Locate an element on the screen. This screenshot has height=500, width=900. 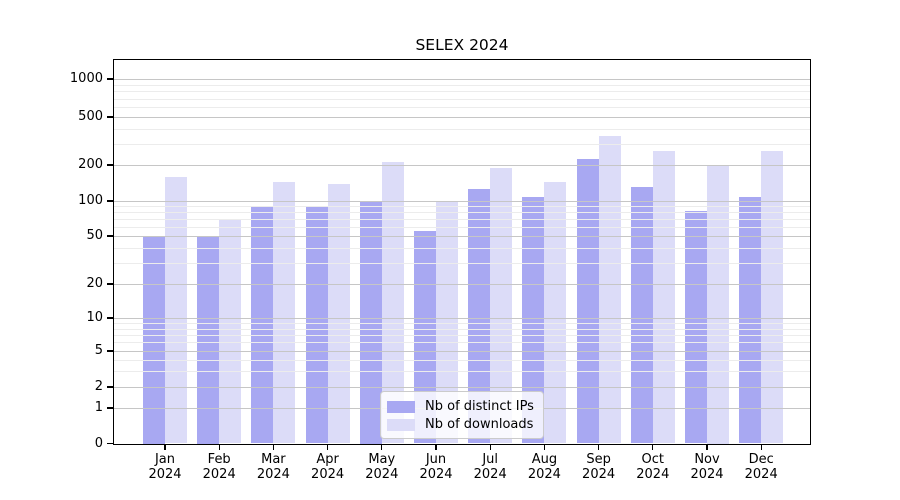
y-axis-tick-label: 10 is located at coordinates (94, 317).